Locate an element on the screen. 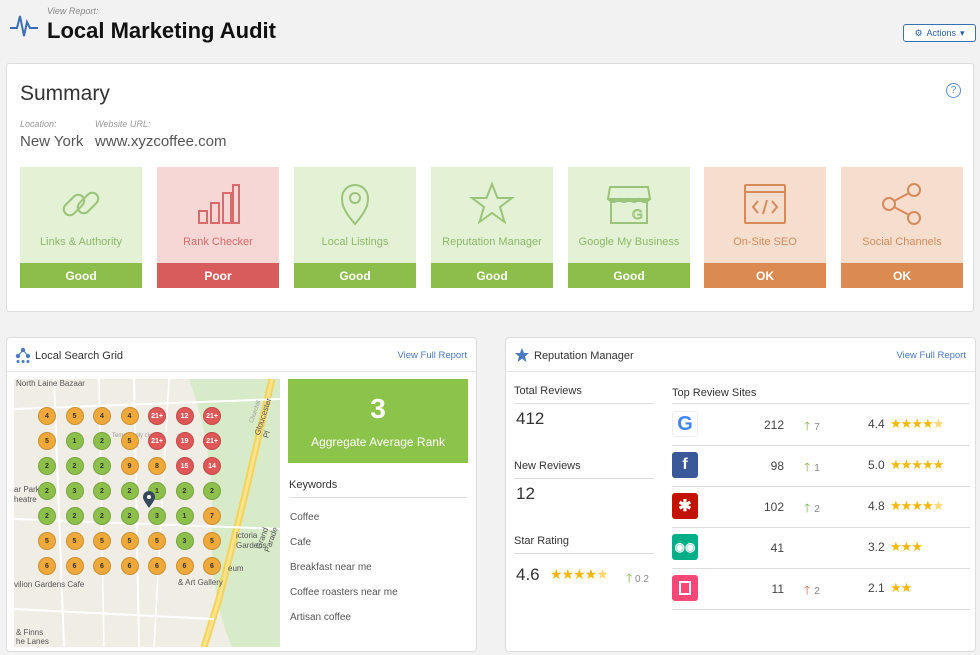 The width and height of the screenshot is (980, 655). up-arrow-icon: 🡑 is located at coordinates (629, 578).